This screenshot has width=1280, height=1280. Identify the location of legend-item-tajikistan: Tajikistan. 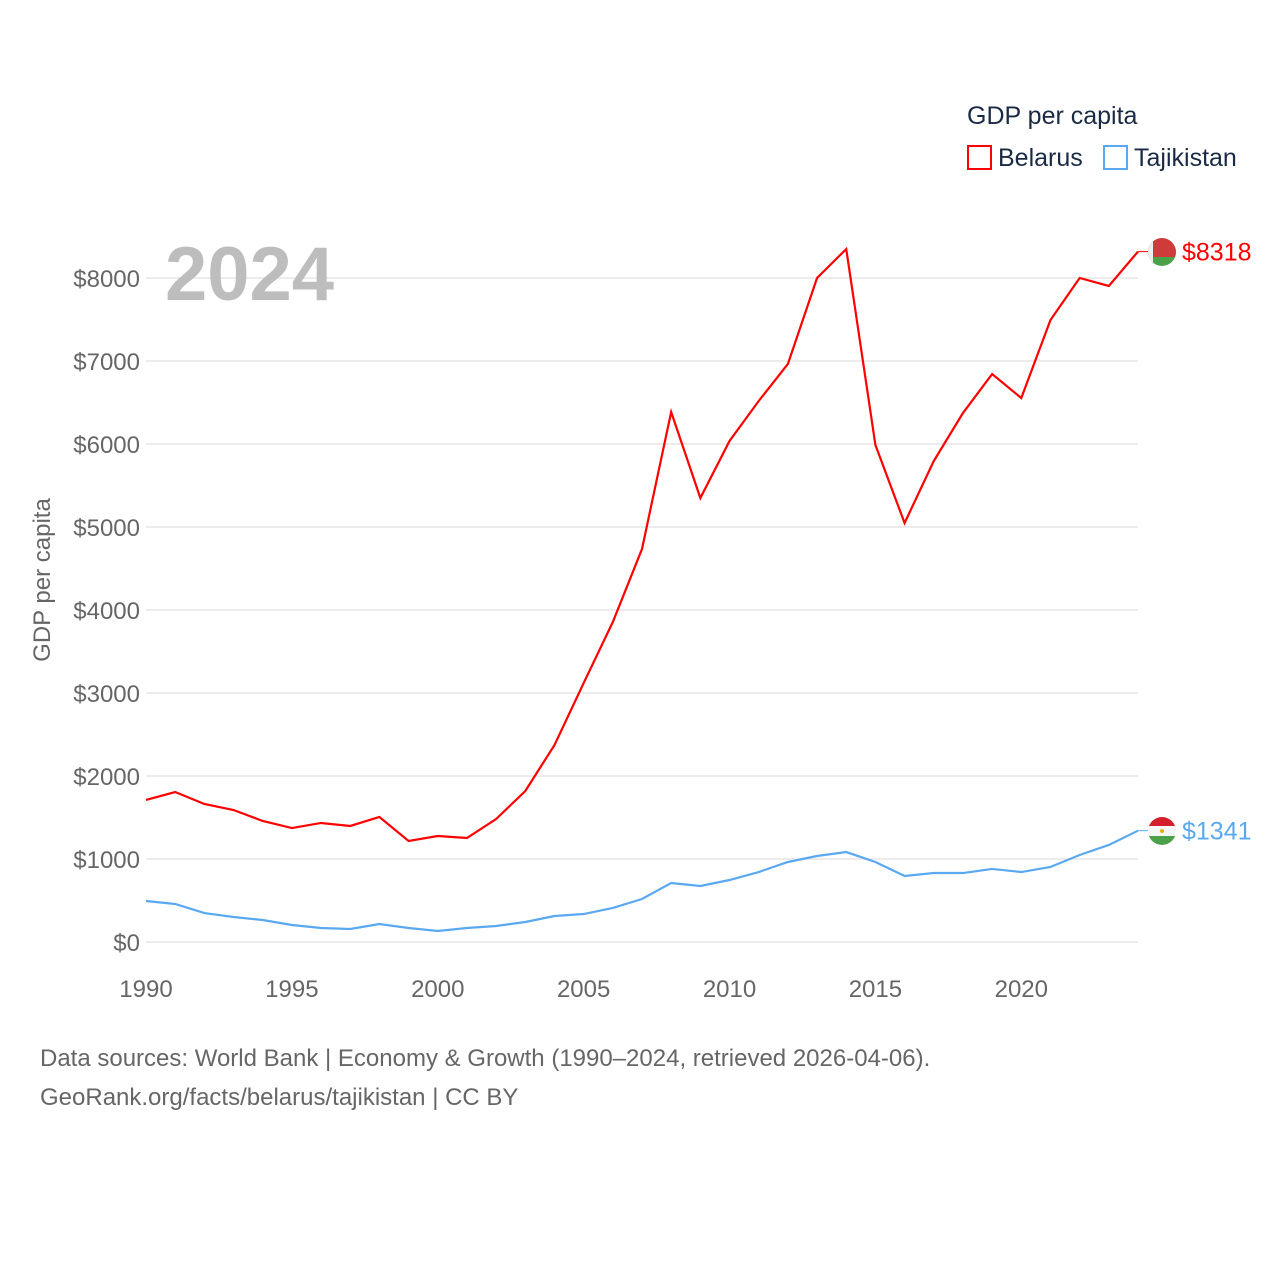
(1170, 158).